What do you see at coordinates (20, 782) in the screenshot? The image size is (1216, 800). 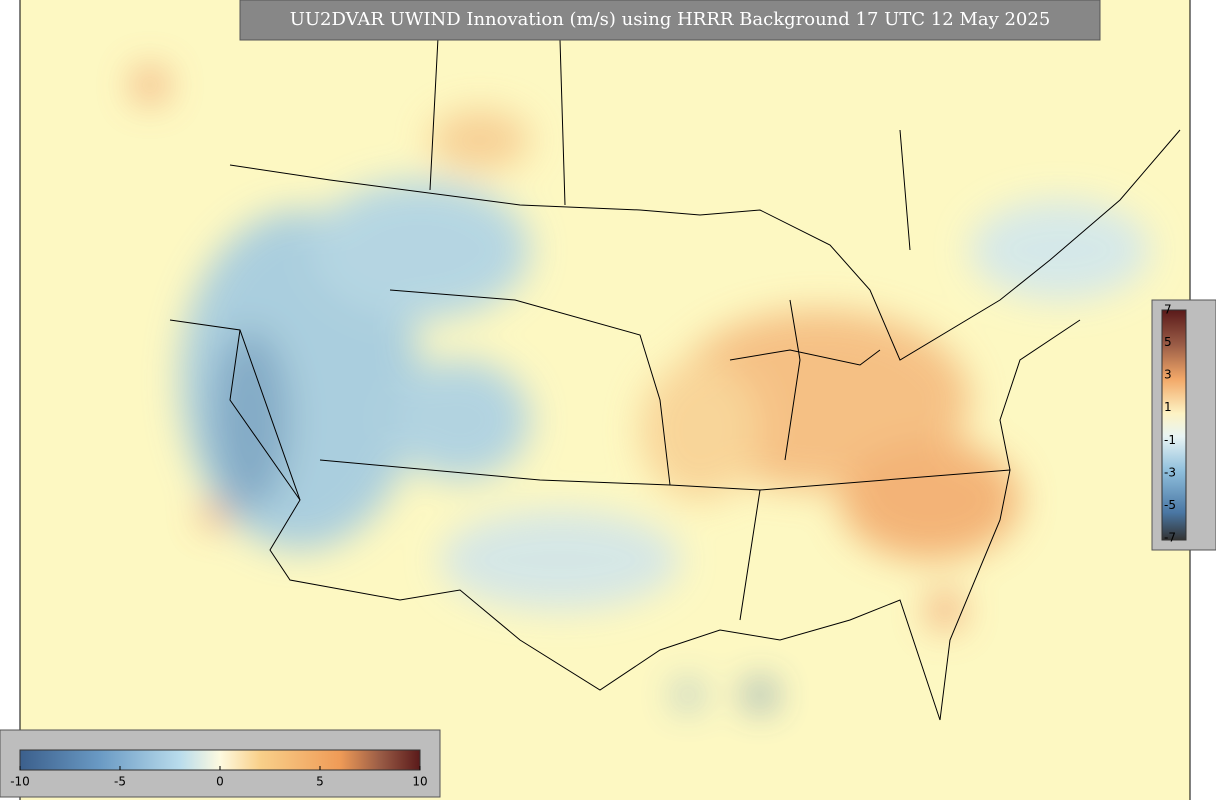 I see `colorbar-tick-label: -10` at bounding box center [20, 782].